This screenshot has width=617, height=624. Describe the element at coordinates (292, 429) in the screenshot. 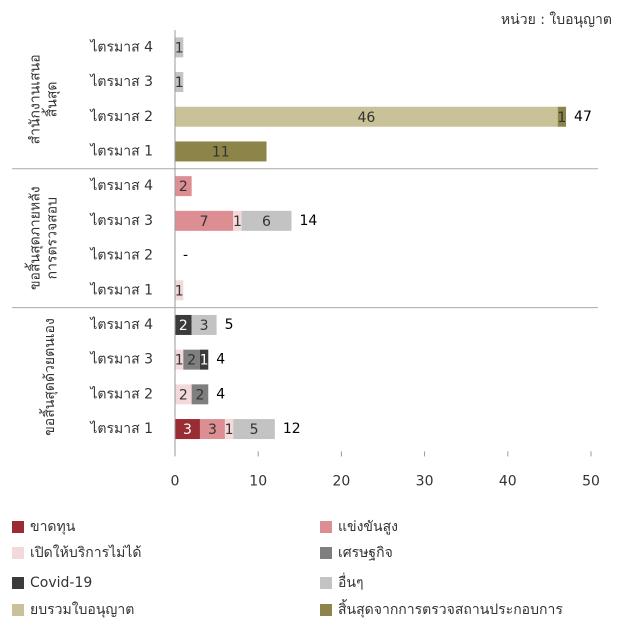

I see `total-label: 12` at that location.